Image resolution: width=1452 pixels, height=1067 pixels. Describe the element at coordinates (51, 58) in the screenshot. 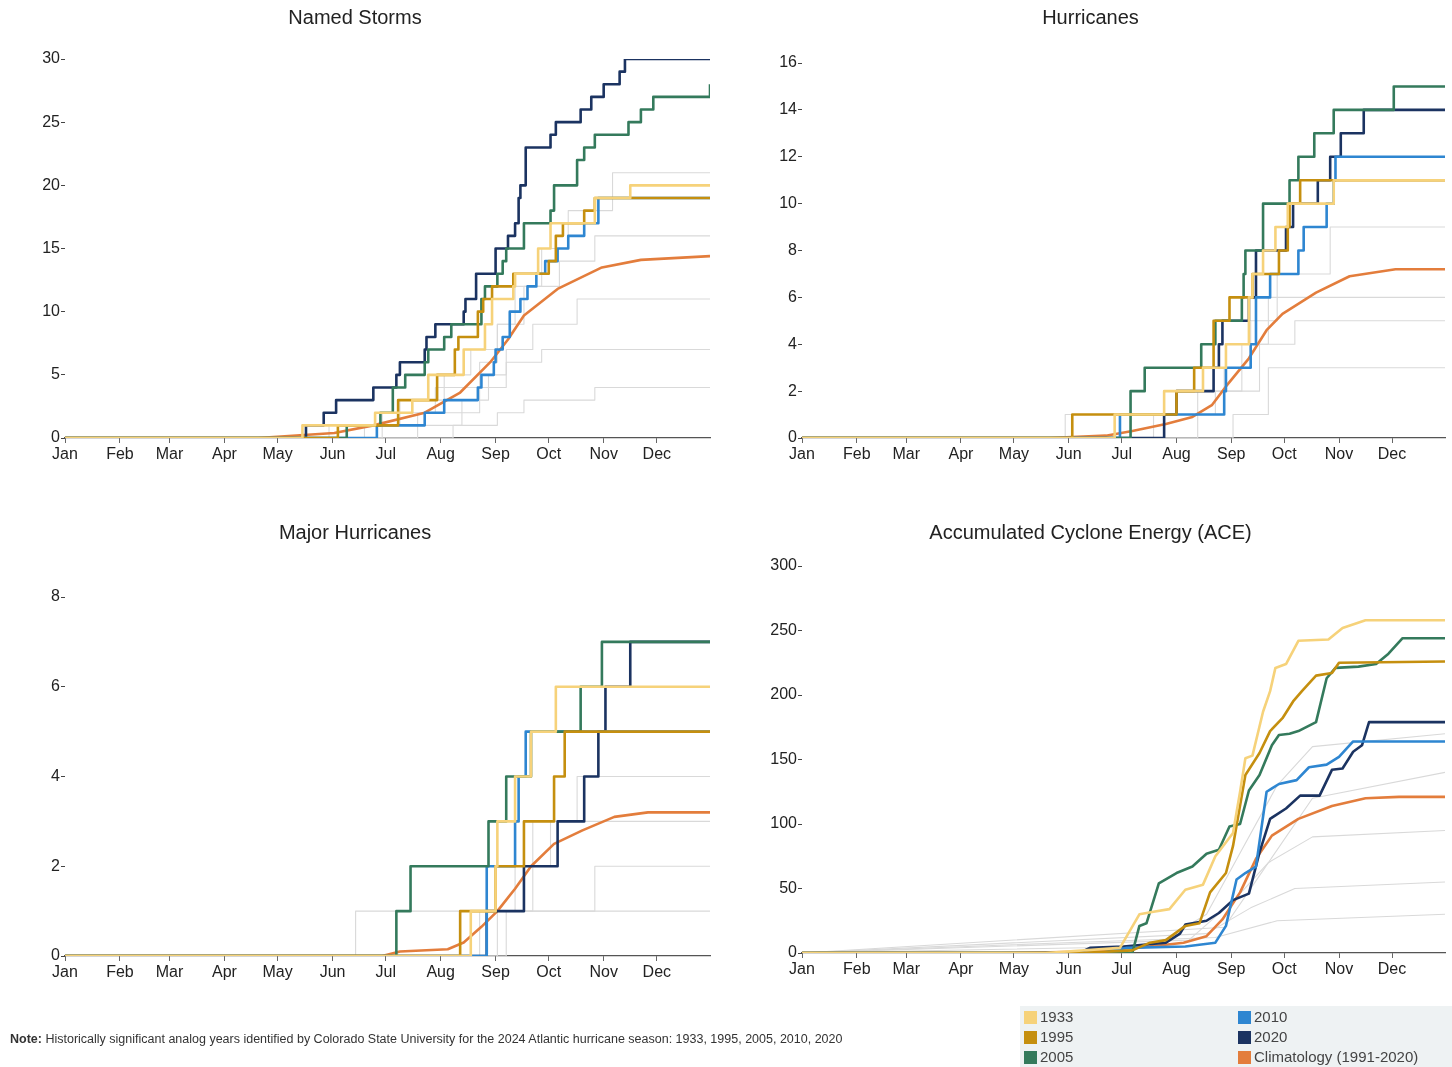

I see `y-tick-label: 30` at that location.